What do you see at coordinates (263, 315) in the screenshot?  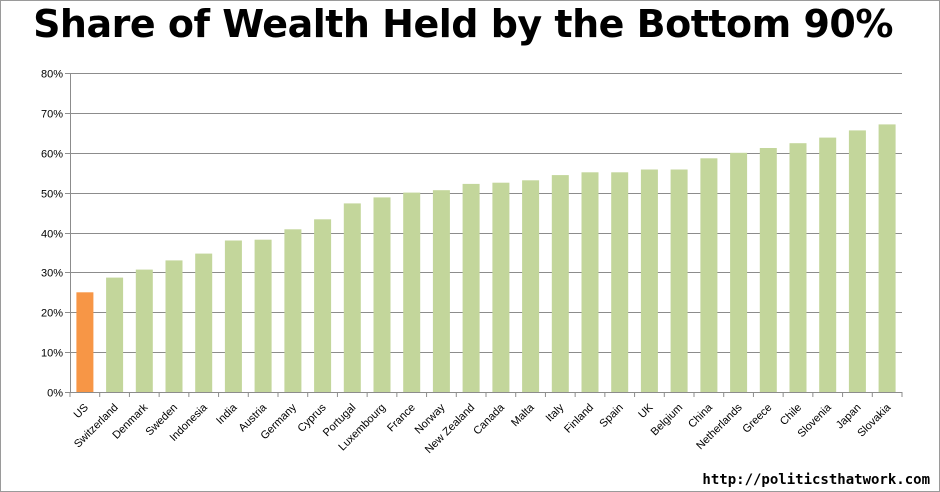 I see `bar-austria` at bounding box center [263, 315].